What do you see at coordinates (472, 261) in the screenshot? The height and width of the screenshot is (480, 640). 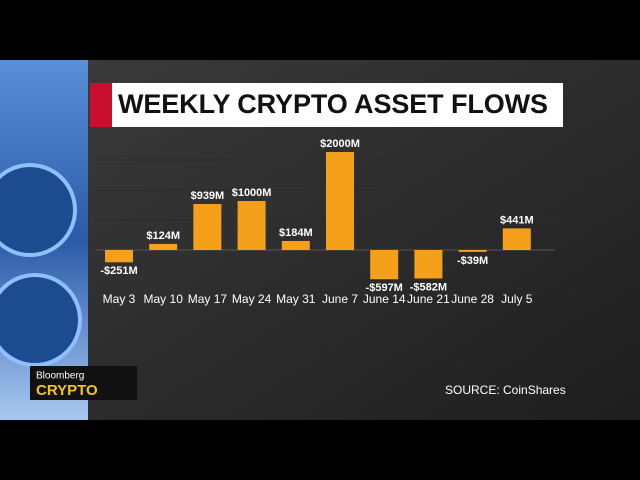 I see `value-label: -$39M` at bounding box center [472, 261].